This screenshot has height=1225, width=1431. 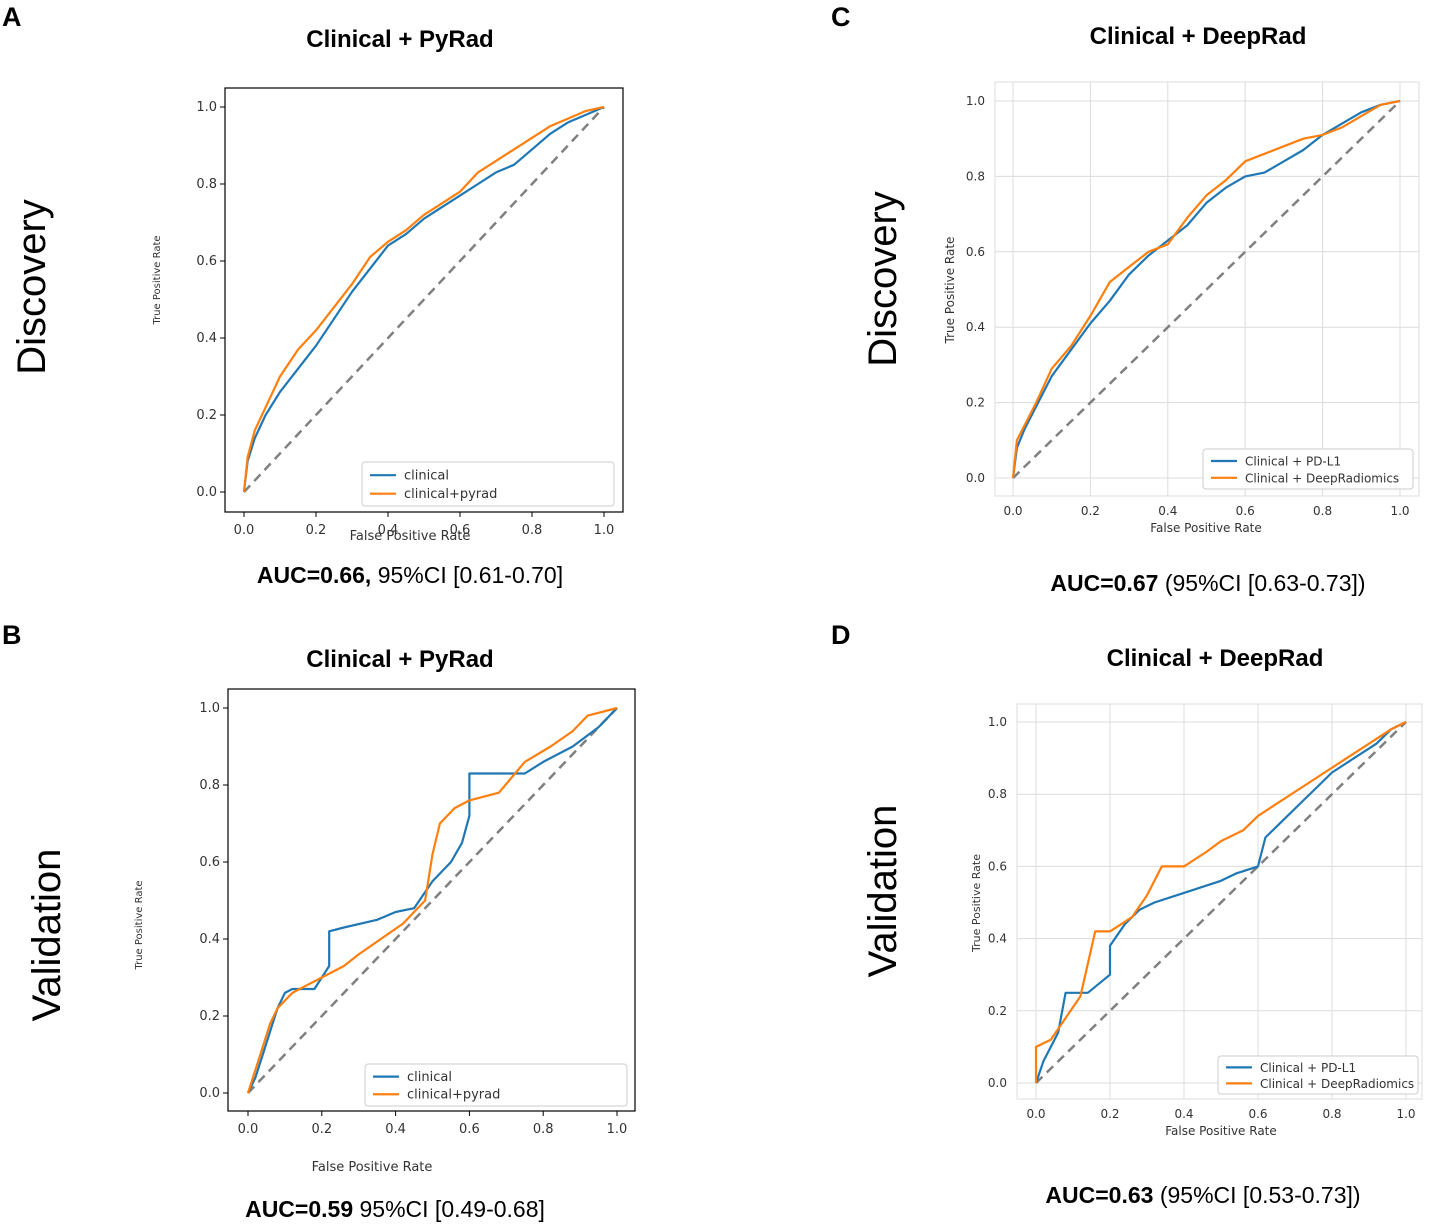 I want to click on diagonal-reference-line-d, so click(x=1221, y=902).